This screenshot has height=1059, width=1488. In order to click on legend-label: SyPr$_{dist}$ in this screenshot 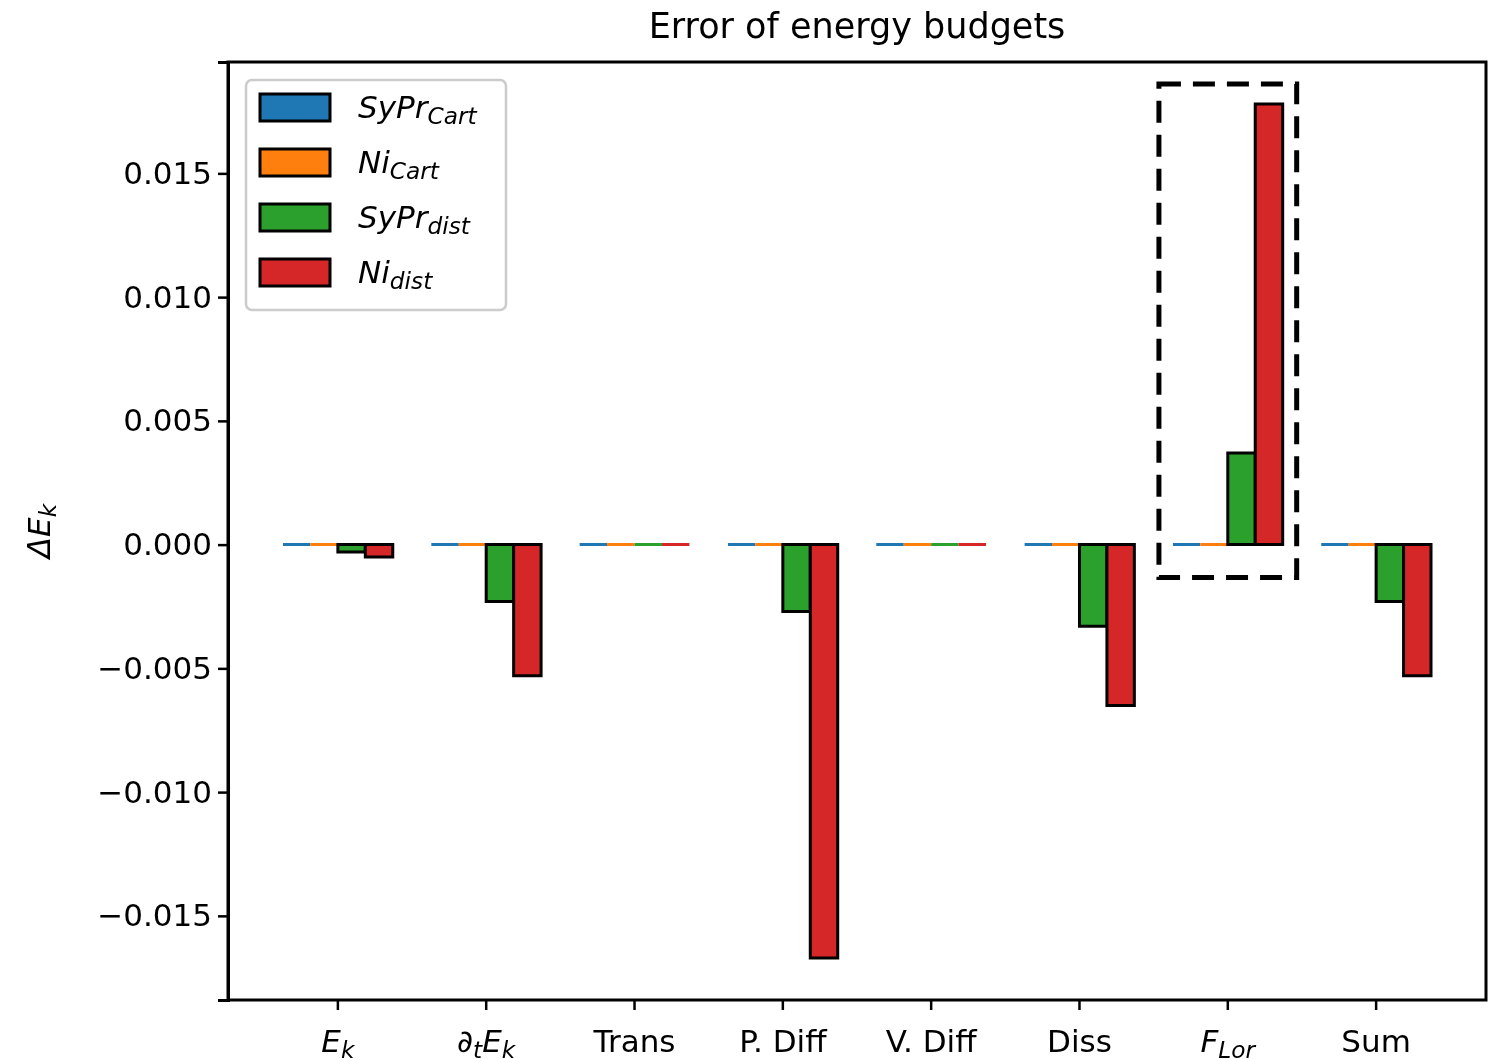, I will do `click(414, 219)`.